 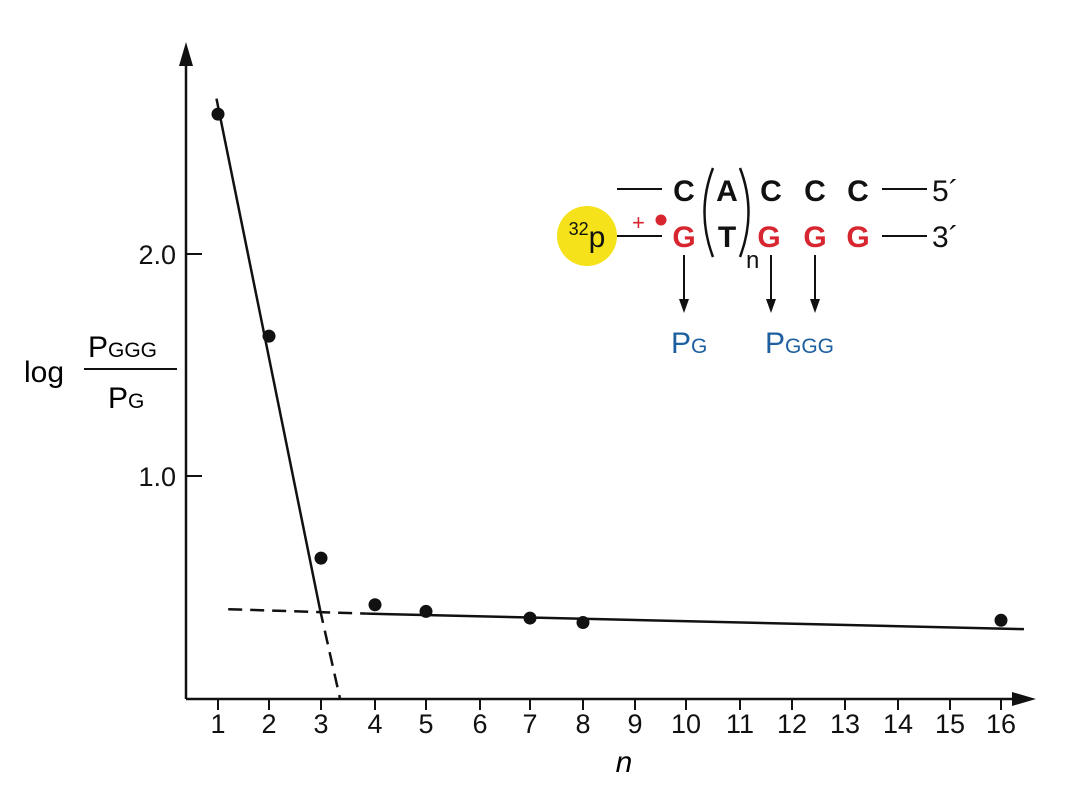 What do you see at coordinates (727, 191) in the screenshot?
I see `top-base-2: A` at bounding box center [727, 191].